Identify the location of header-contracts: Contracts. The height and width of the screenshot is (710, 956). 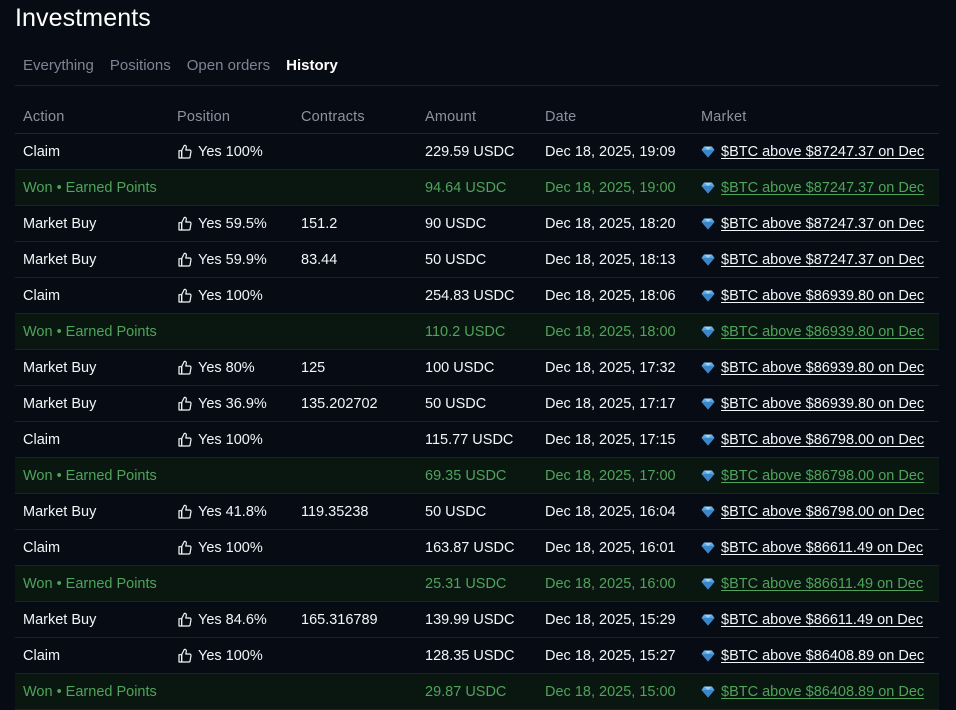
(333, 116).